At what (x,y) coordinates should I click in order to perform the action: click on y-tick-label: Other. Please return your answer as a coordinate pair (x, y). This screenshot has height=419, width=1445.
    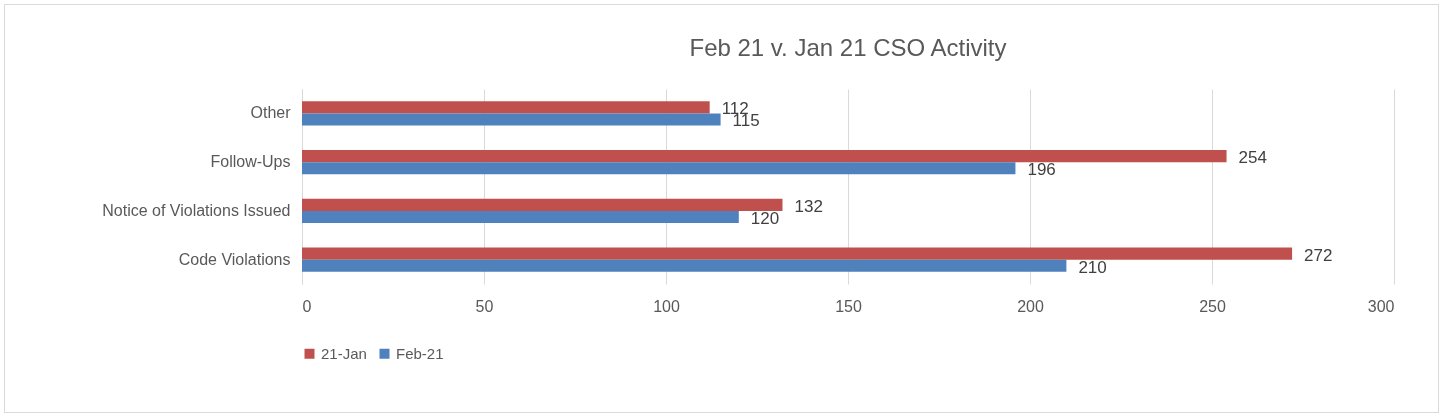
    Looking at the image, I should click on (271, 113).